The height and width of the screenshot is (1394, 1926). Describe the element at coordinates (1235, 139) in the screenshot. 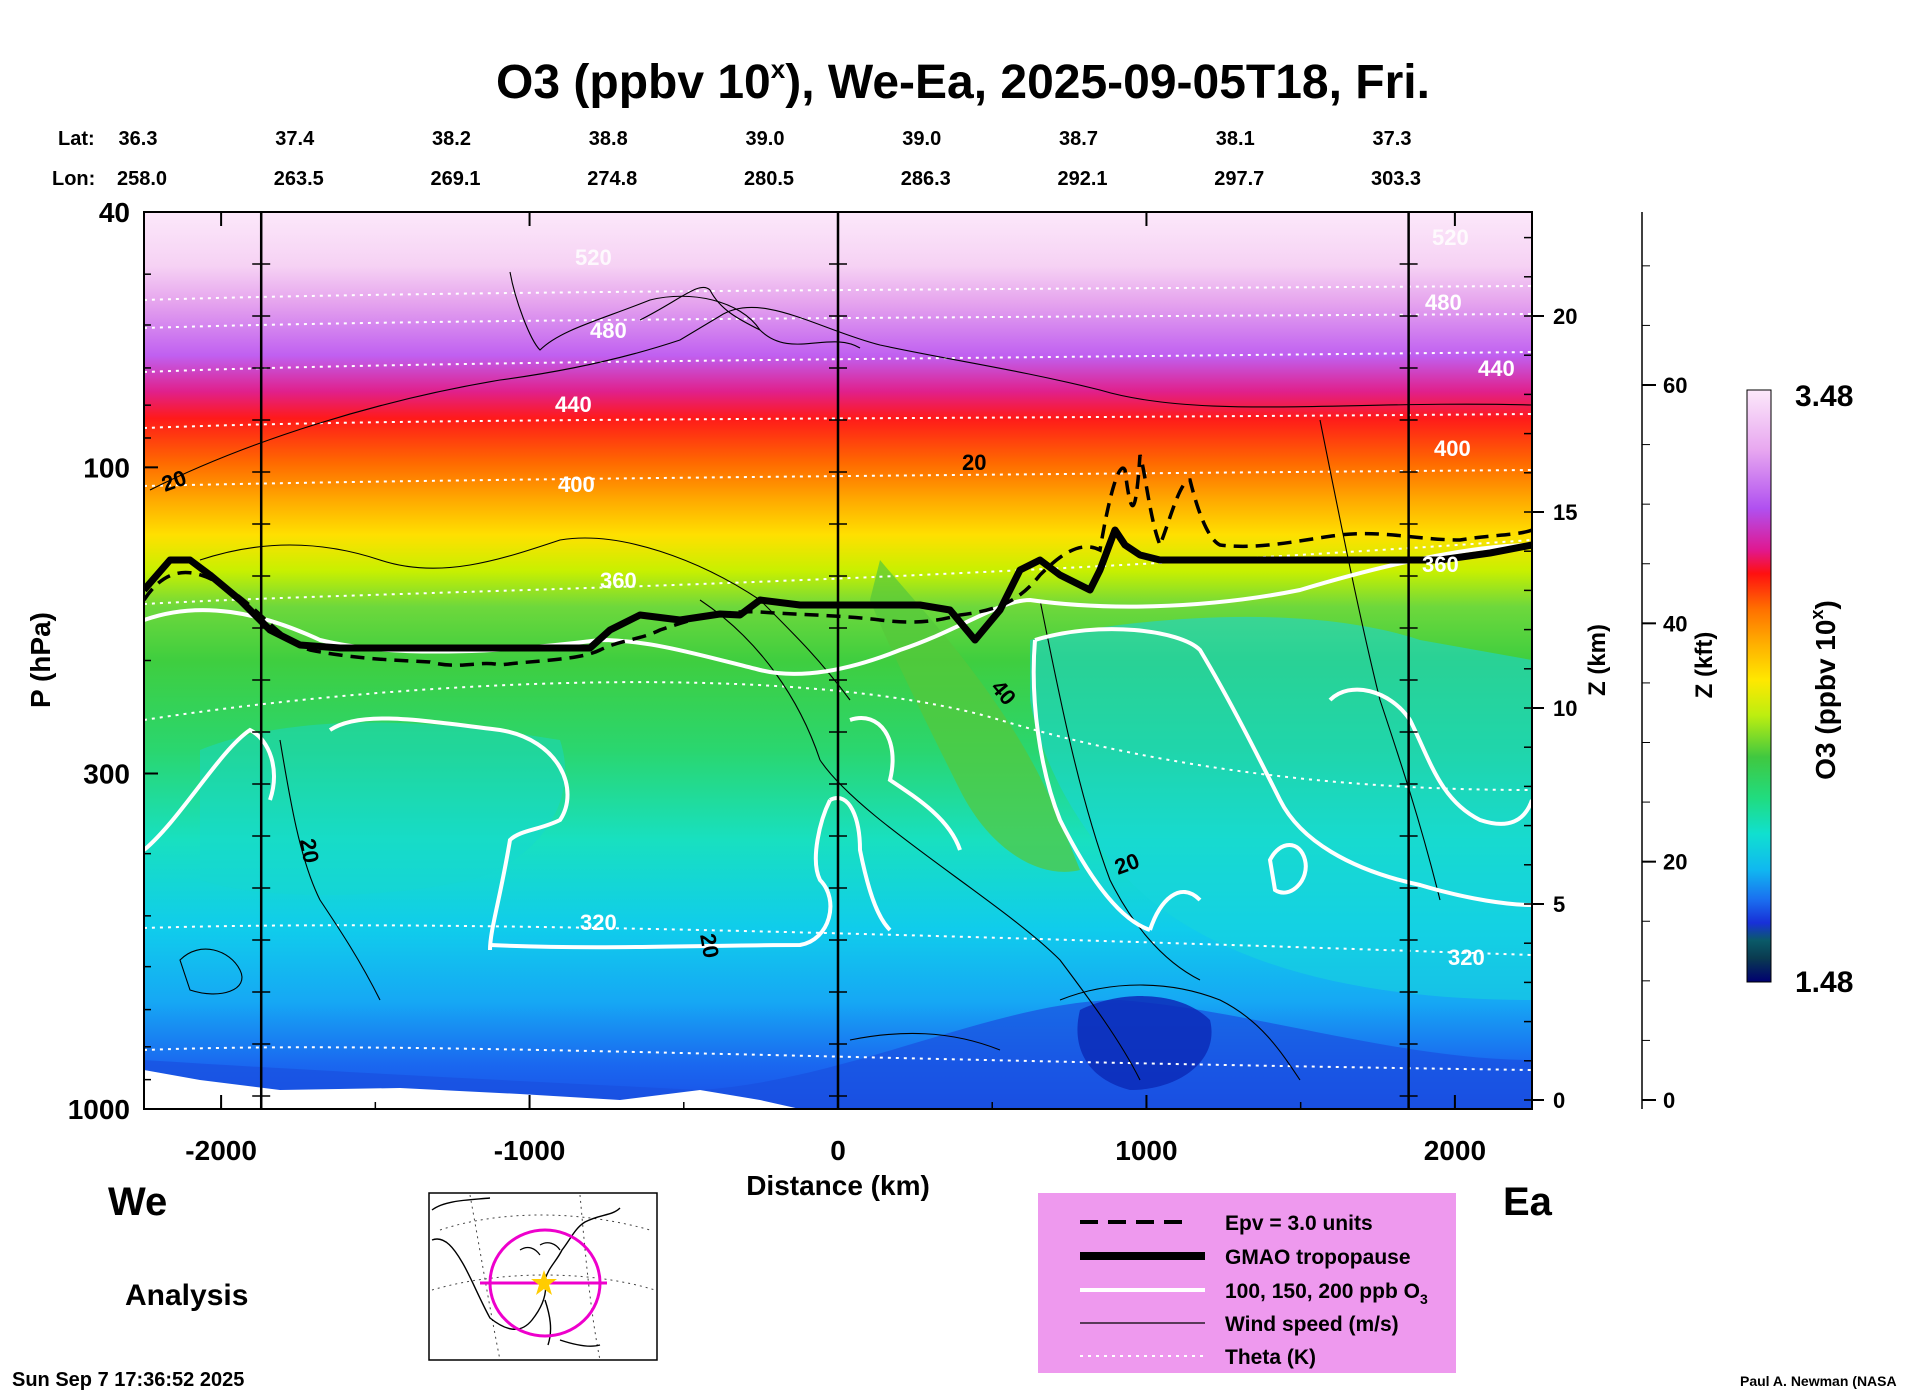

I see `lat-tick-label: 38.1` at that location.